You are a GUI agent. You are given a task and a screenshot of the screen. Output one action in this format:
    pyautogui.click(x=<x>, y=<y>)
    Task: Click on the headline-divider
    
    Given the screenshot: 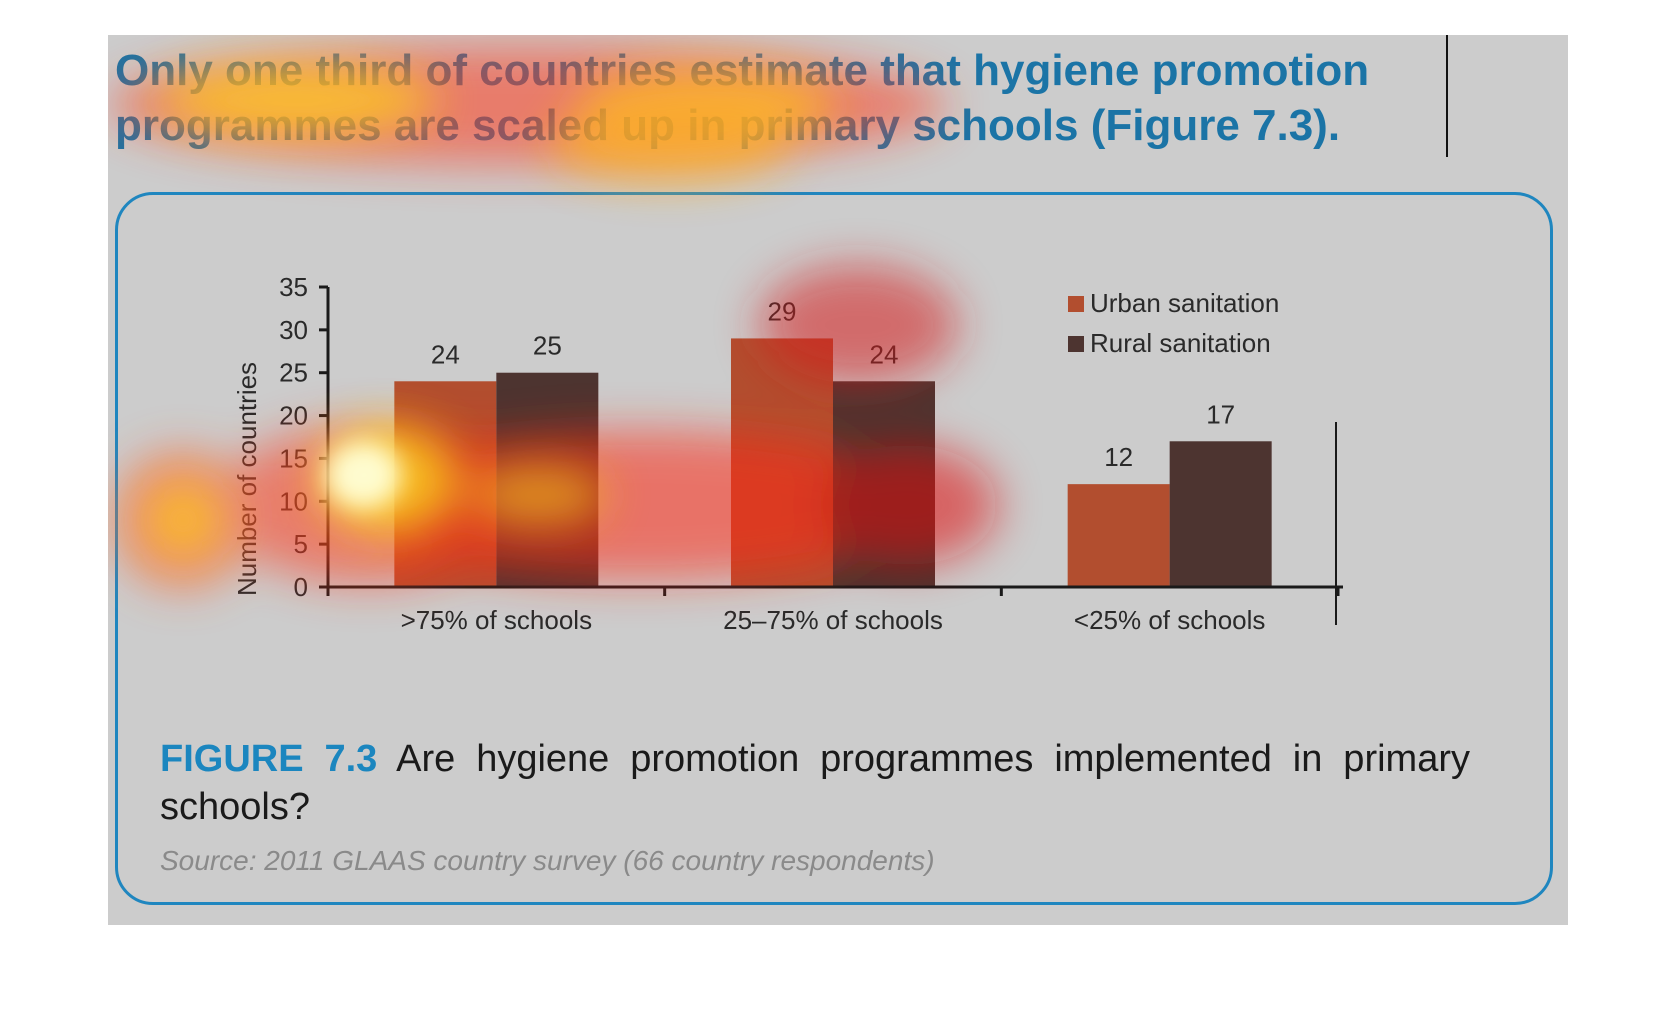 What is the action you would take?
    pyautogui.click(x=1447, y=96)
    